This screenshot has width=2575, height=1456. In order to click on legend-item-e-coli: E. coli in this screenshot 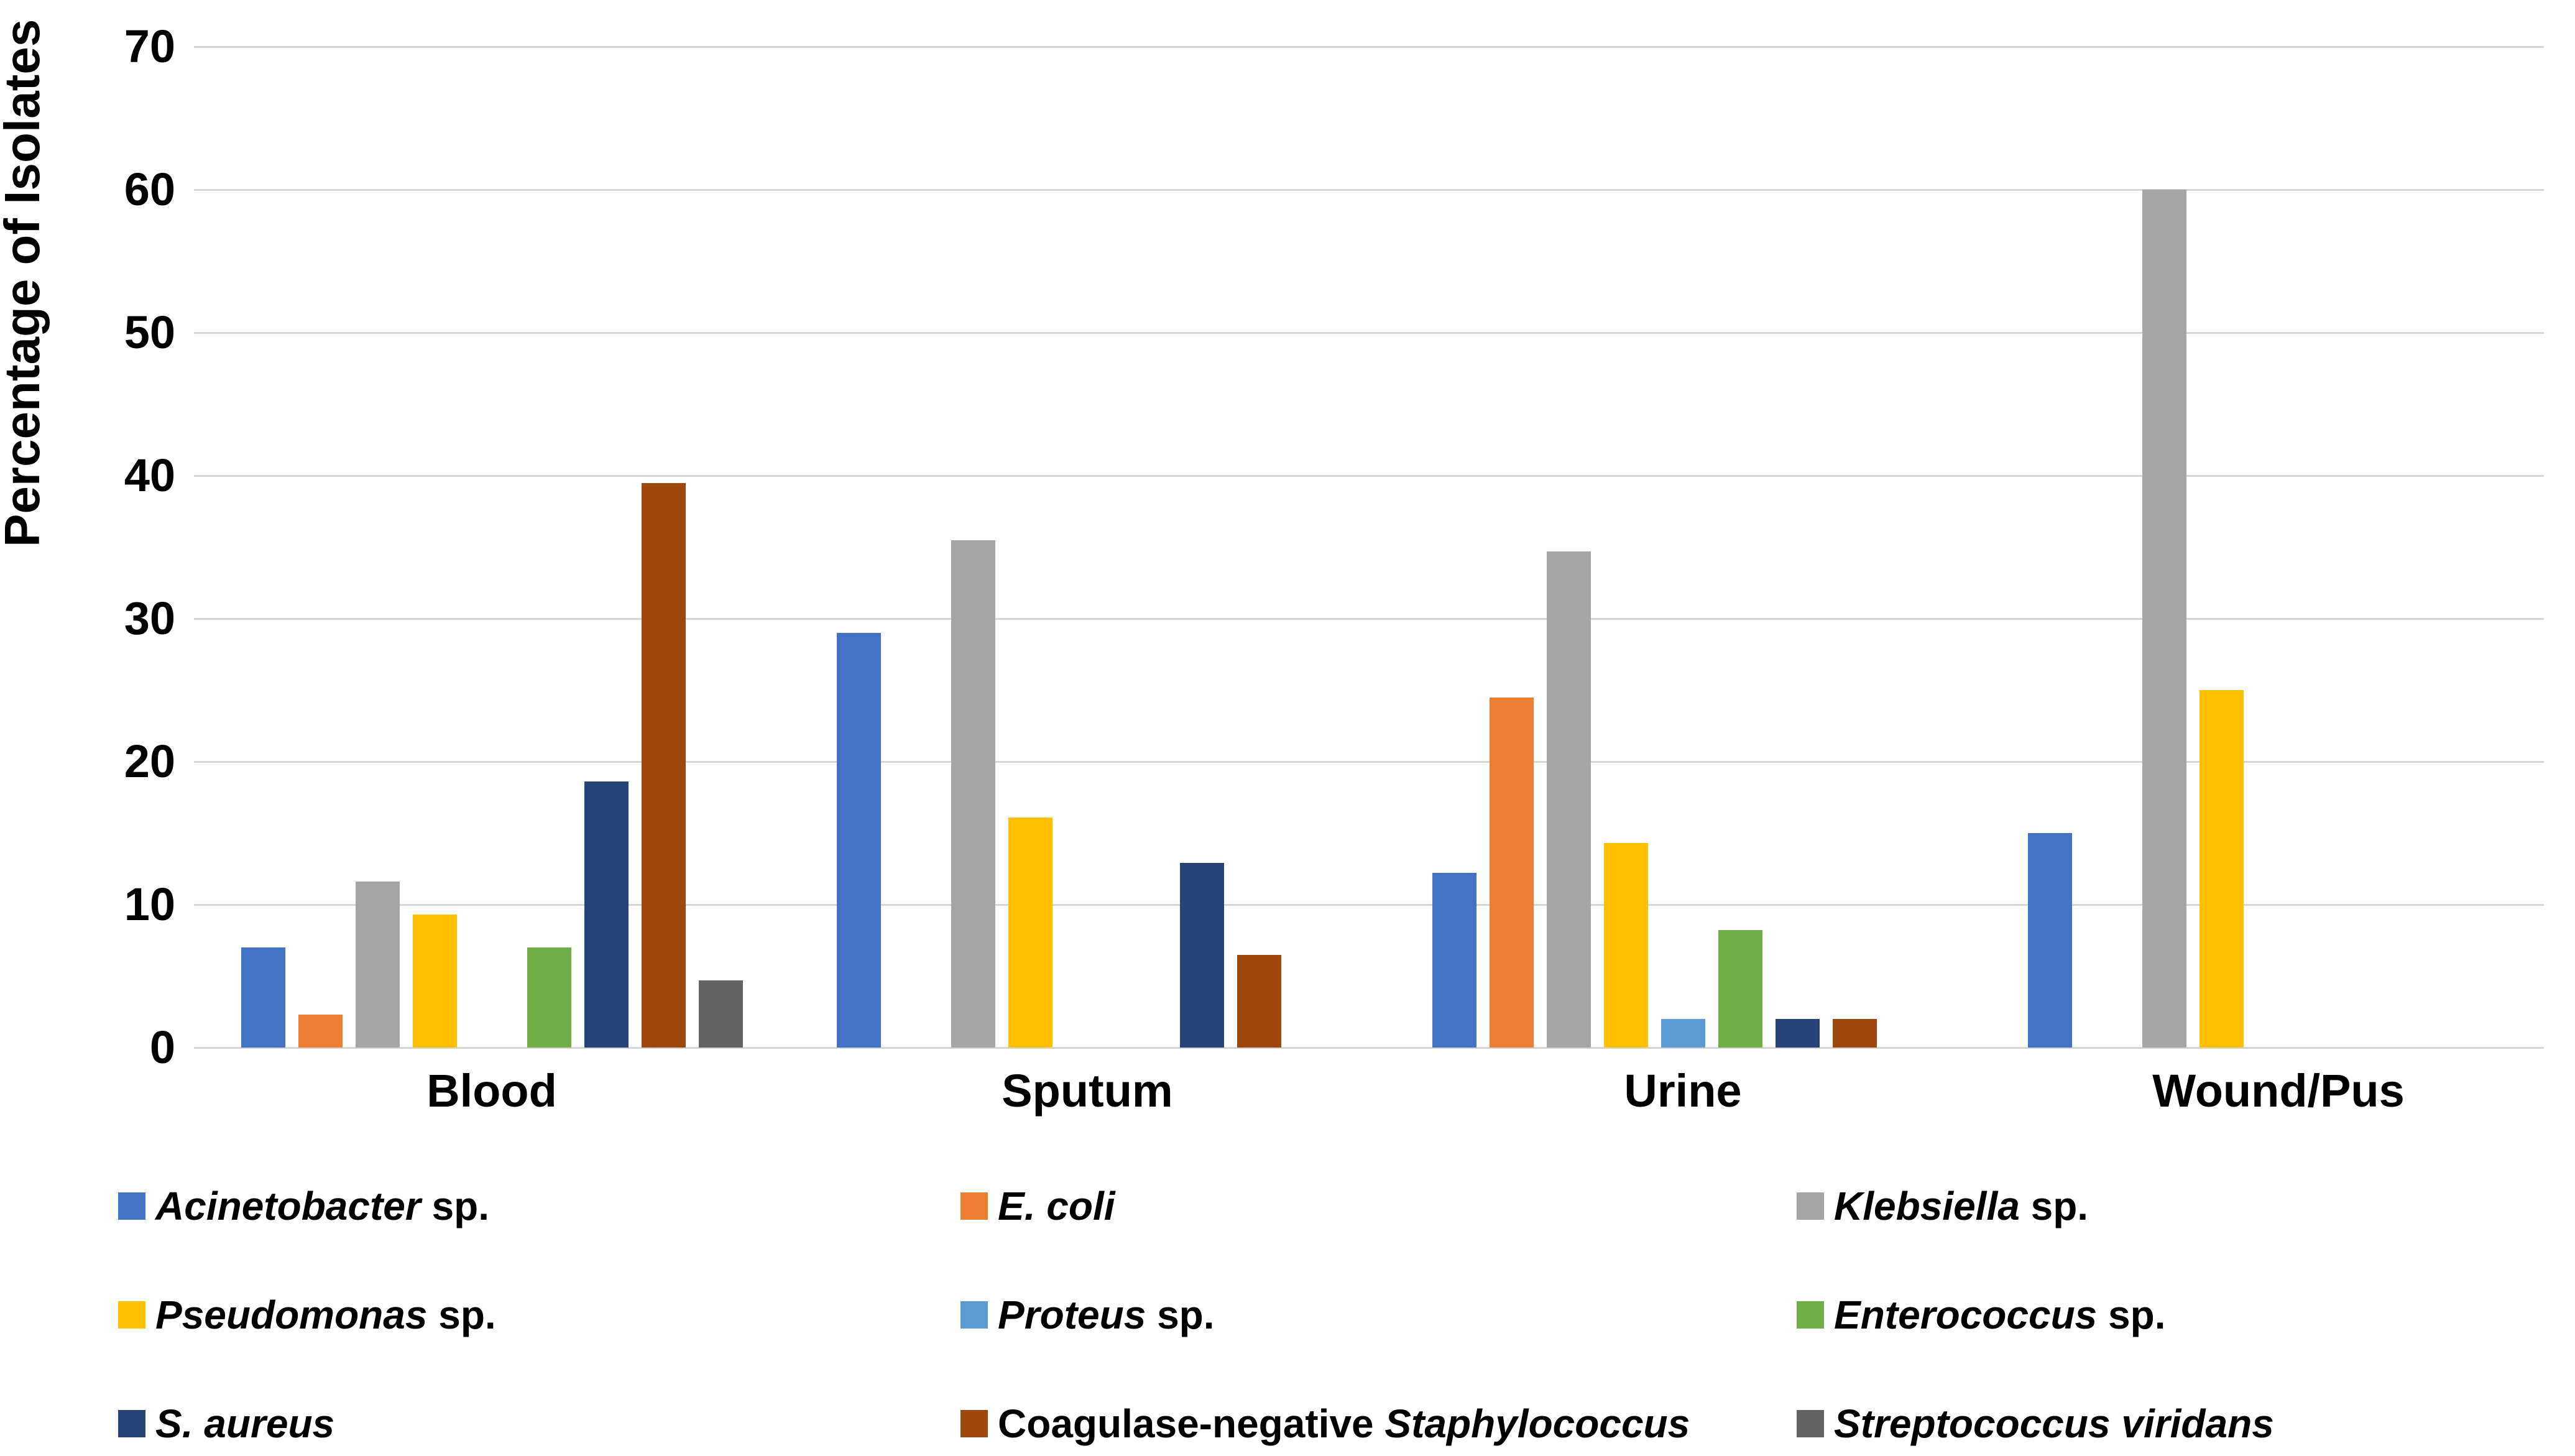, I will do `click(1037, 1206)`.